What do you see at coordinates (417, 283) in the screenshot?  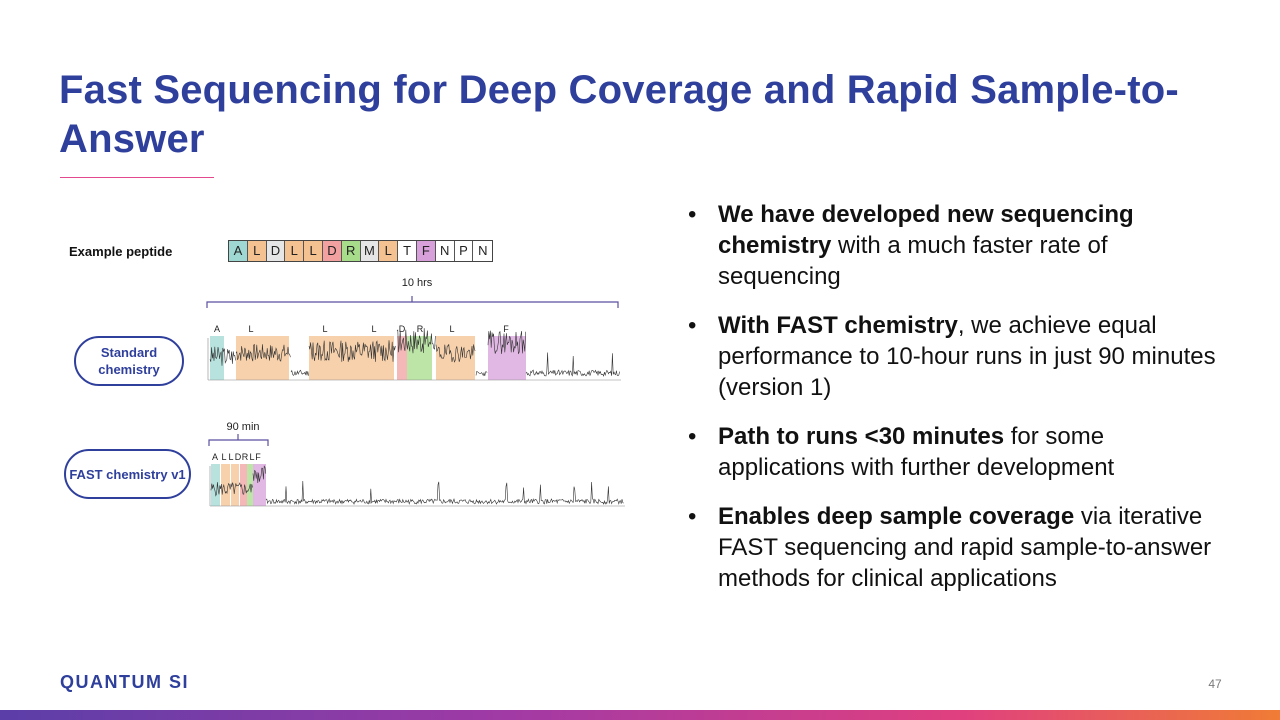 I see `standard-duration-label: 10 hrs` at bounding box center [417, 283].